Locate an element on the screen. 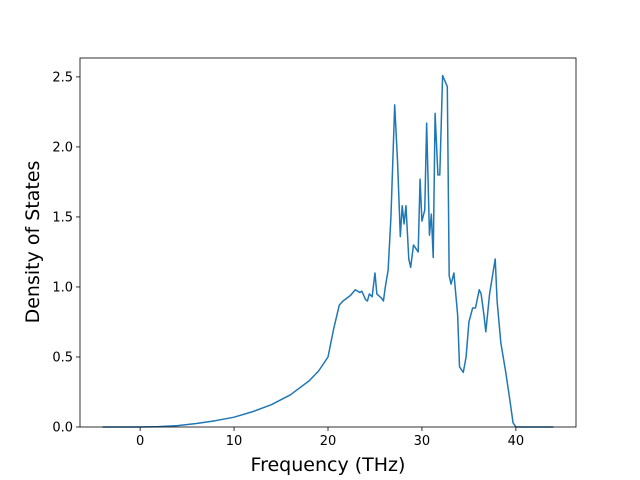  y-tick-label: 2.5 is located at coordinates (62, 77).